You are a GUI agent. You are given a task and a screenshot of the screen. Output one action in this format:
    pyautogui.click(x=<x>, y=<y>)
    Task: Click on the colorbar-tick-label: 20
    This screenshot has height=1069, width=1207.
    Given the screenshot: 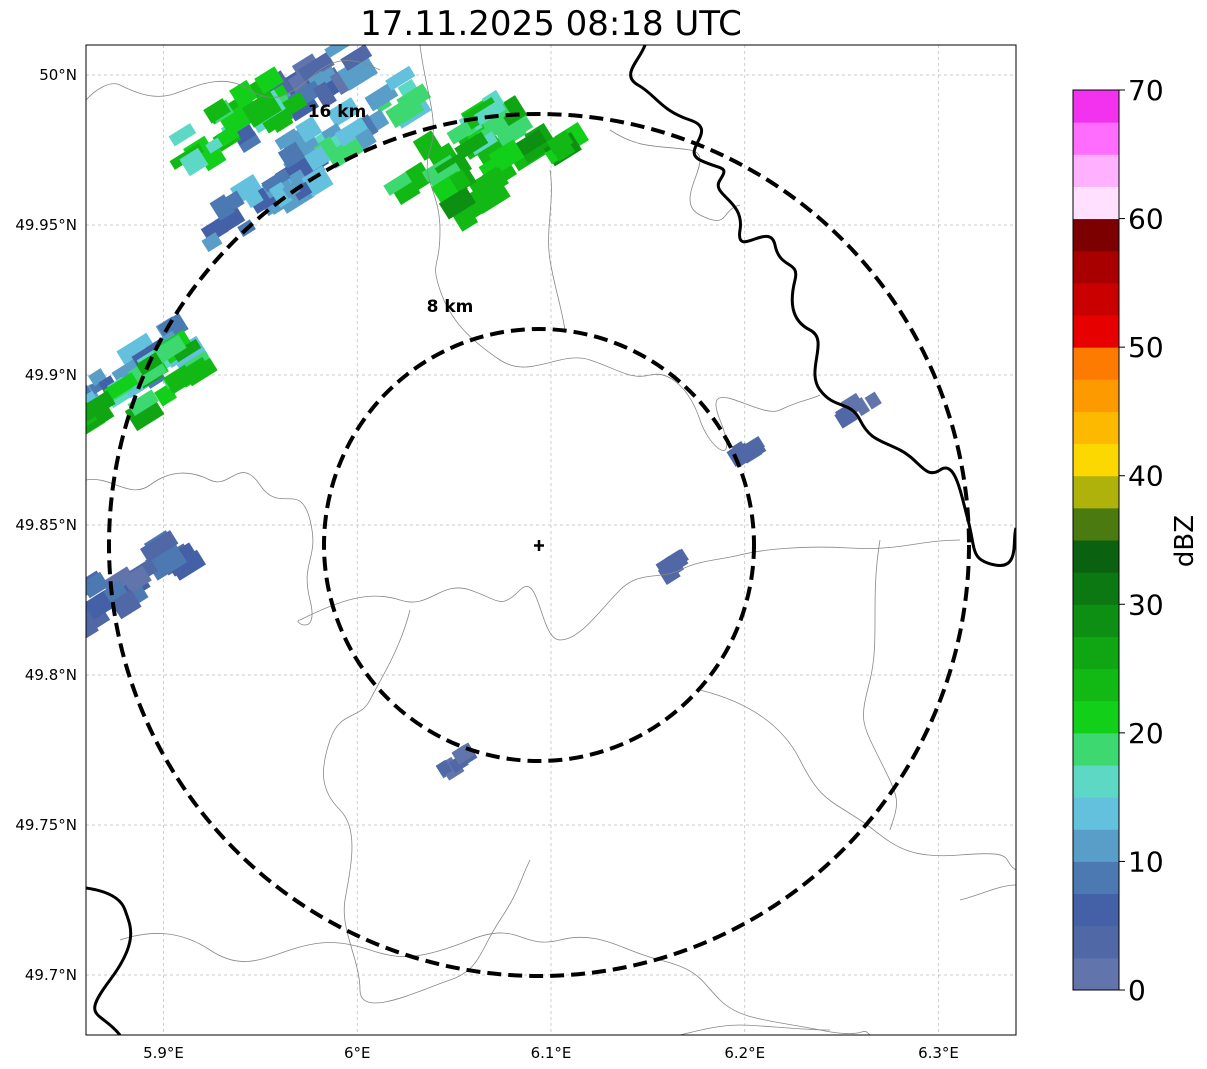 What is the action you would take?
    pyautogui.click(x=1146, y=733)
    